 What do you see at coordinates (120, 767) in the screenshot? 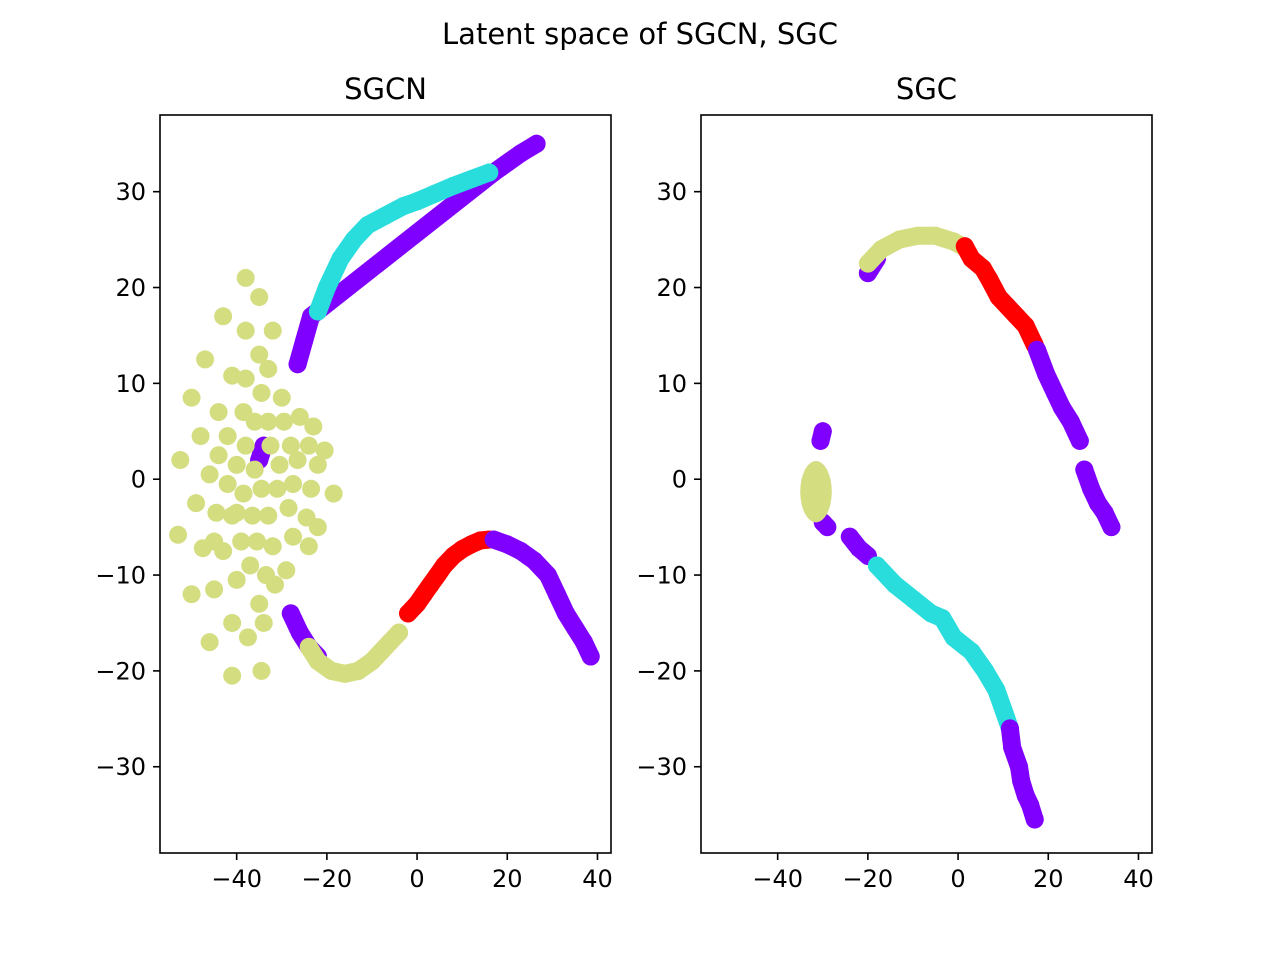
I see `sgcn-y-tick-label: −30` at bounding box center [120, 767].